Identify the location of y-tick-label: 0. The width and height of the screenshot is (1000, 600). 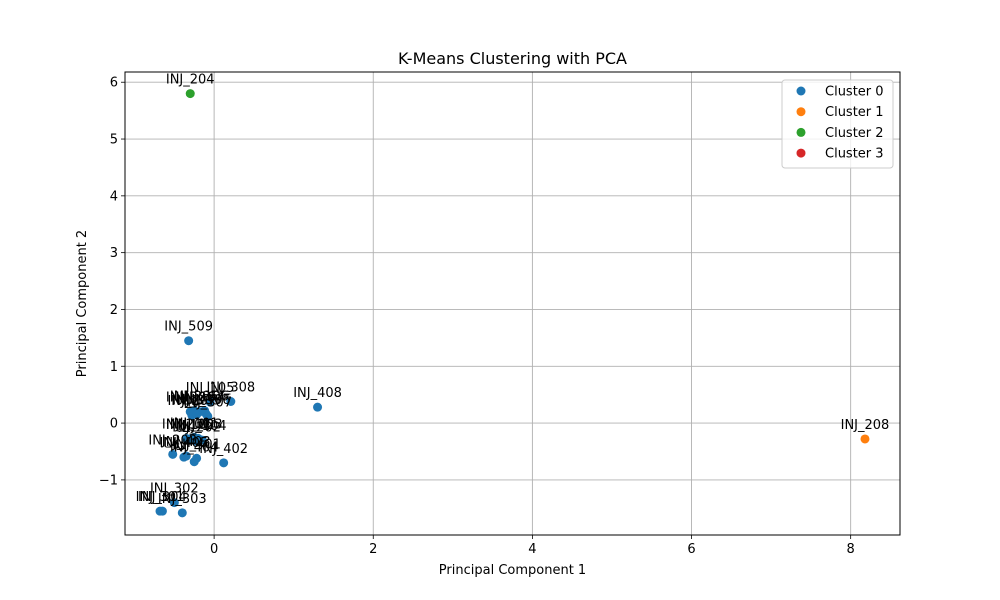
(114, 424).